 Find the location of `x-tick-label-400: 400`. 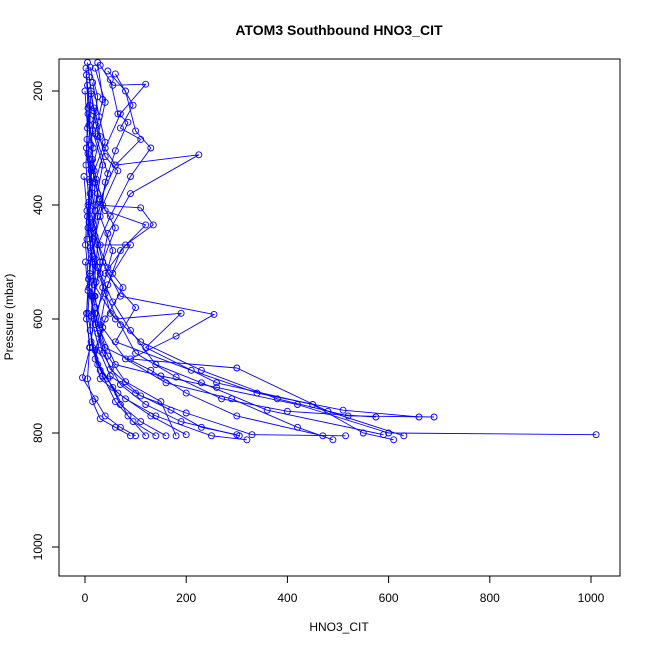

x-tick-label-400: 400 is located at coordinates (287, 598).